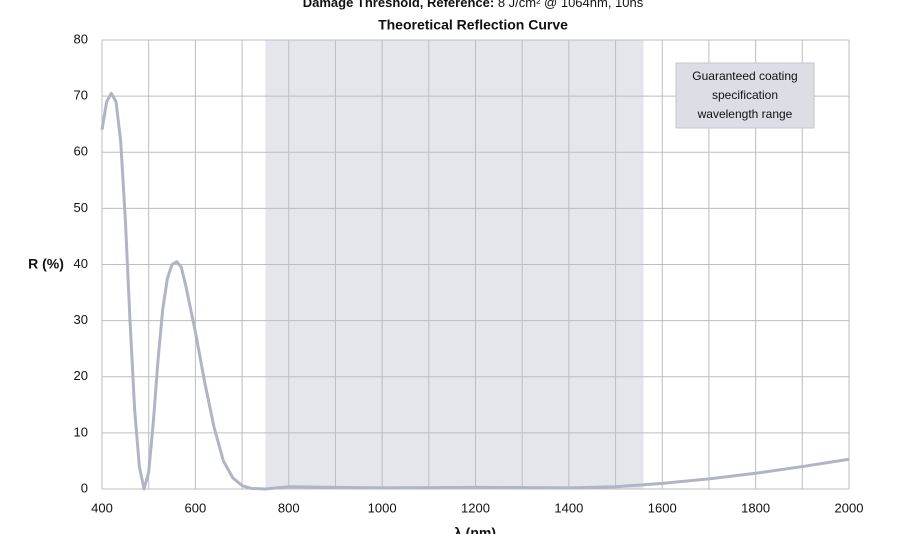  Describe the element at coordinates (81, 319) in the screenshot. I see `y-tick-label: 30` at that location.